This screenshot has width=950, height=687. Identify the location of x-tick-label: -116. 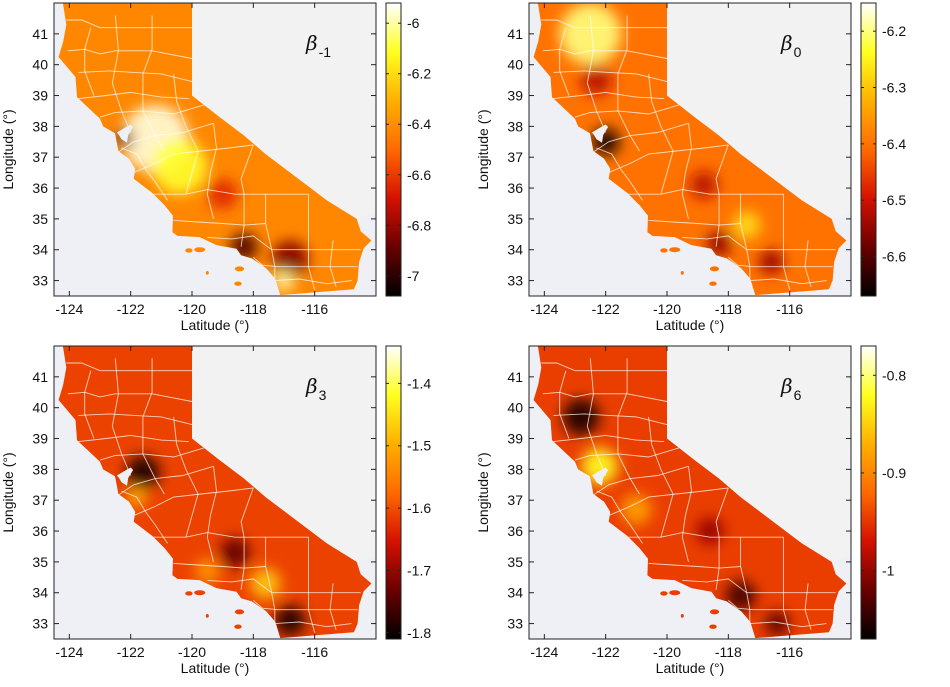
(789, 309).